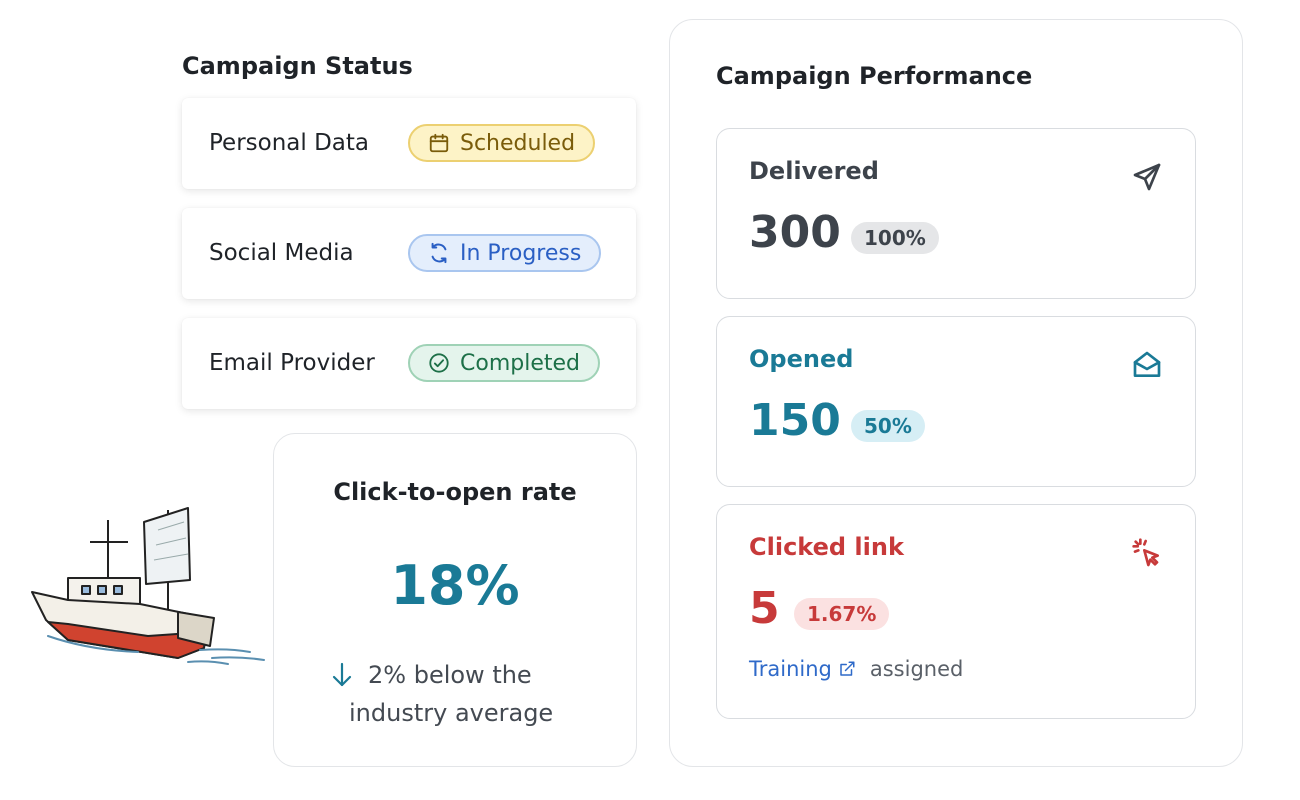 This screenshot has height=800, width=1300. What do you see at coordinates (342, 674) in the screenshot?
I see `arrow-down-icon` at bounding box center [342, 674].